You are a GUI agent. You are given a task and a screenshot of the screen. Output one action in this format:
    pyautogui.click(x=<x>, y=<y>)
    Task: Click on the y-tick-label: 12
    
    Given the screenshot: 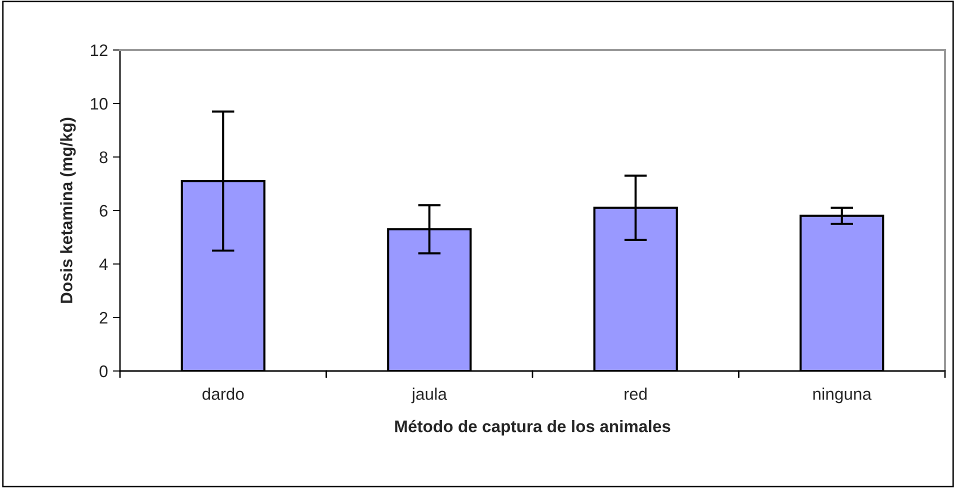 What is the action you would take?
    pyautogui.click(x=99, y=50)
    